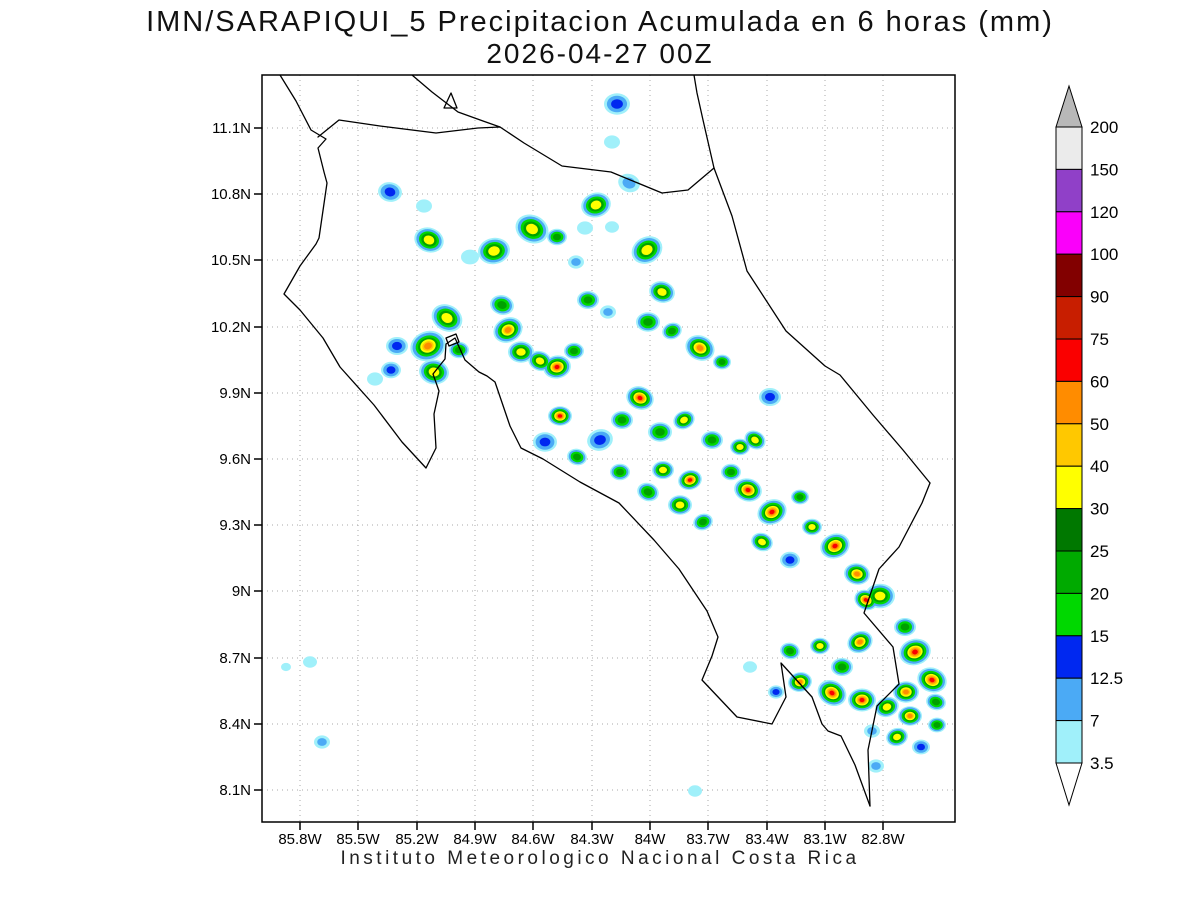  What do you see at coordinates (235, 724) in the screenshot?
I see `y-tick-label: 8.4N` at bounding box center [235, 724].